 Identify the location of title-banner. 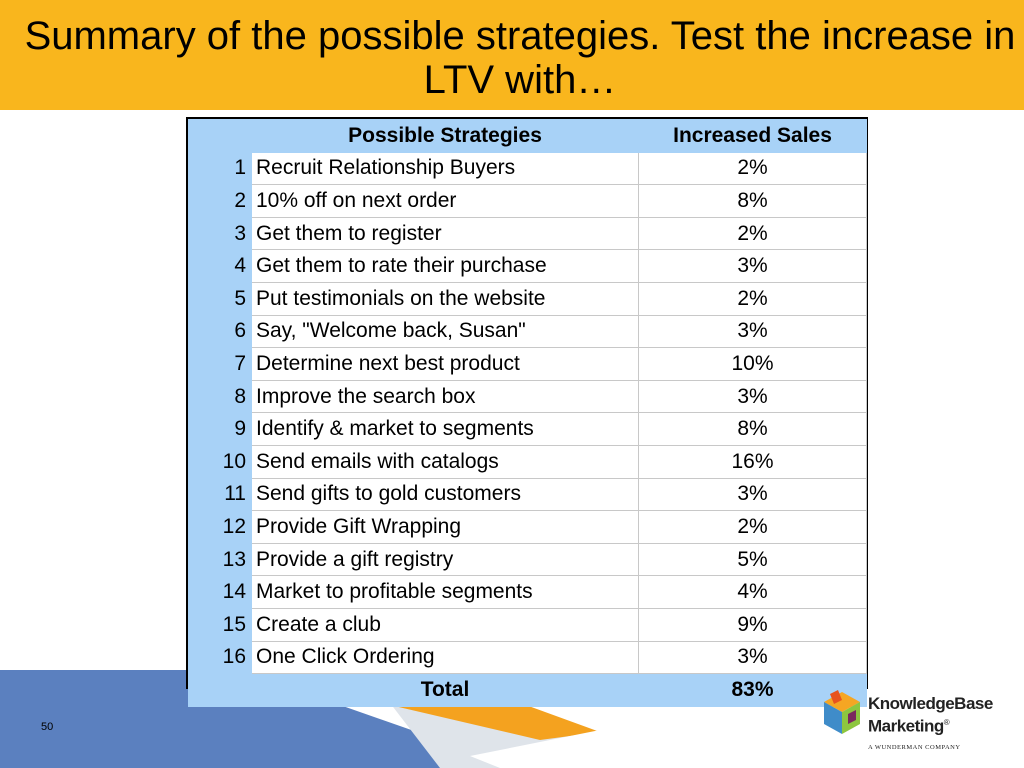
(512, 55).